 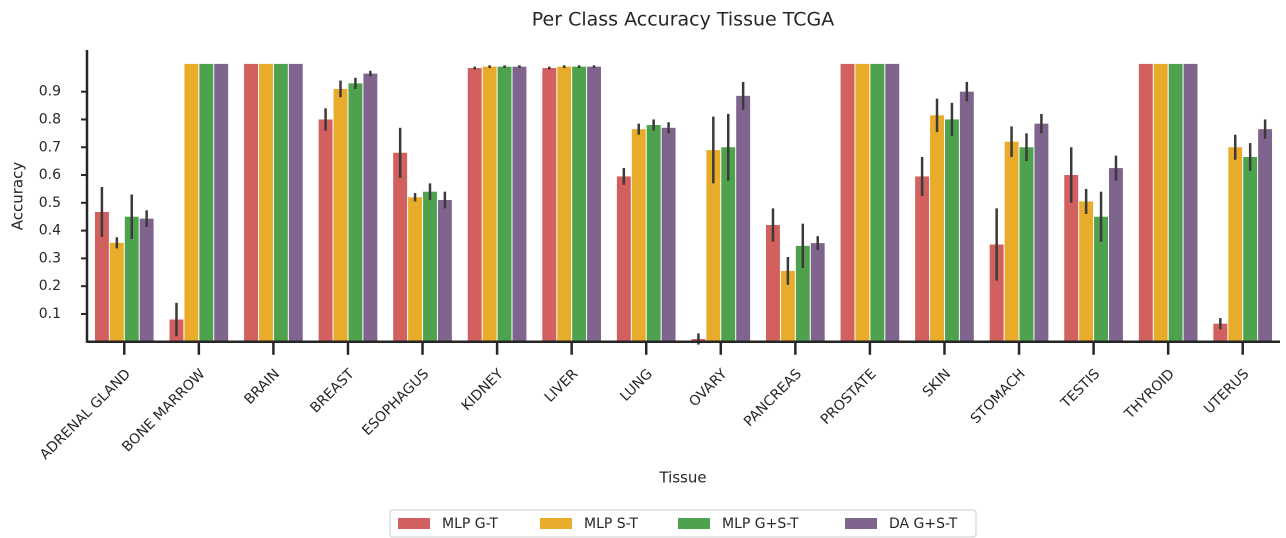 What do you see at coordinates (773, 398) in the screenshot?
I see `x-tick-label: PANCREAS` at bounding box center [773, 398].